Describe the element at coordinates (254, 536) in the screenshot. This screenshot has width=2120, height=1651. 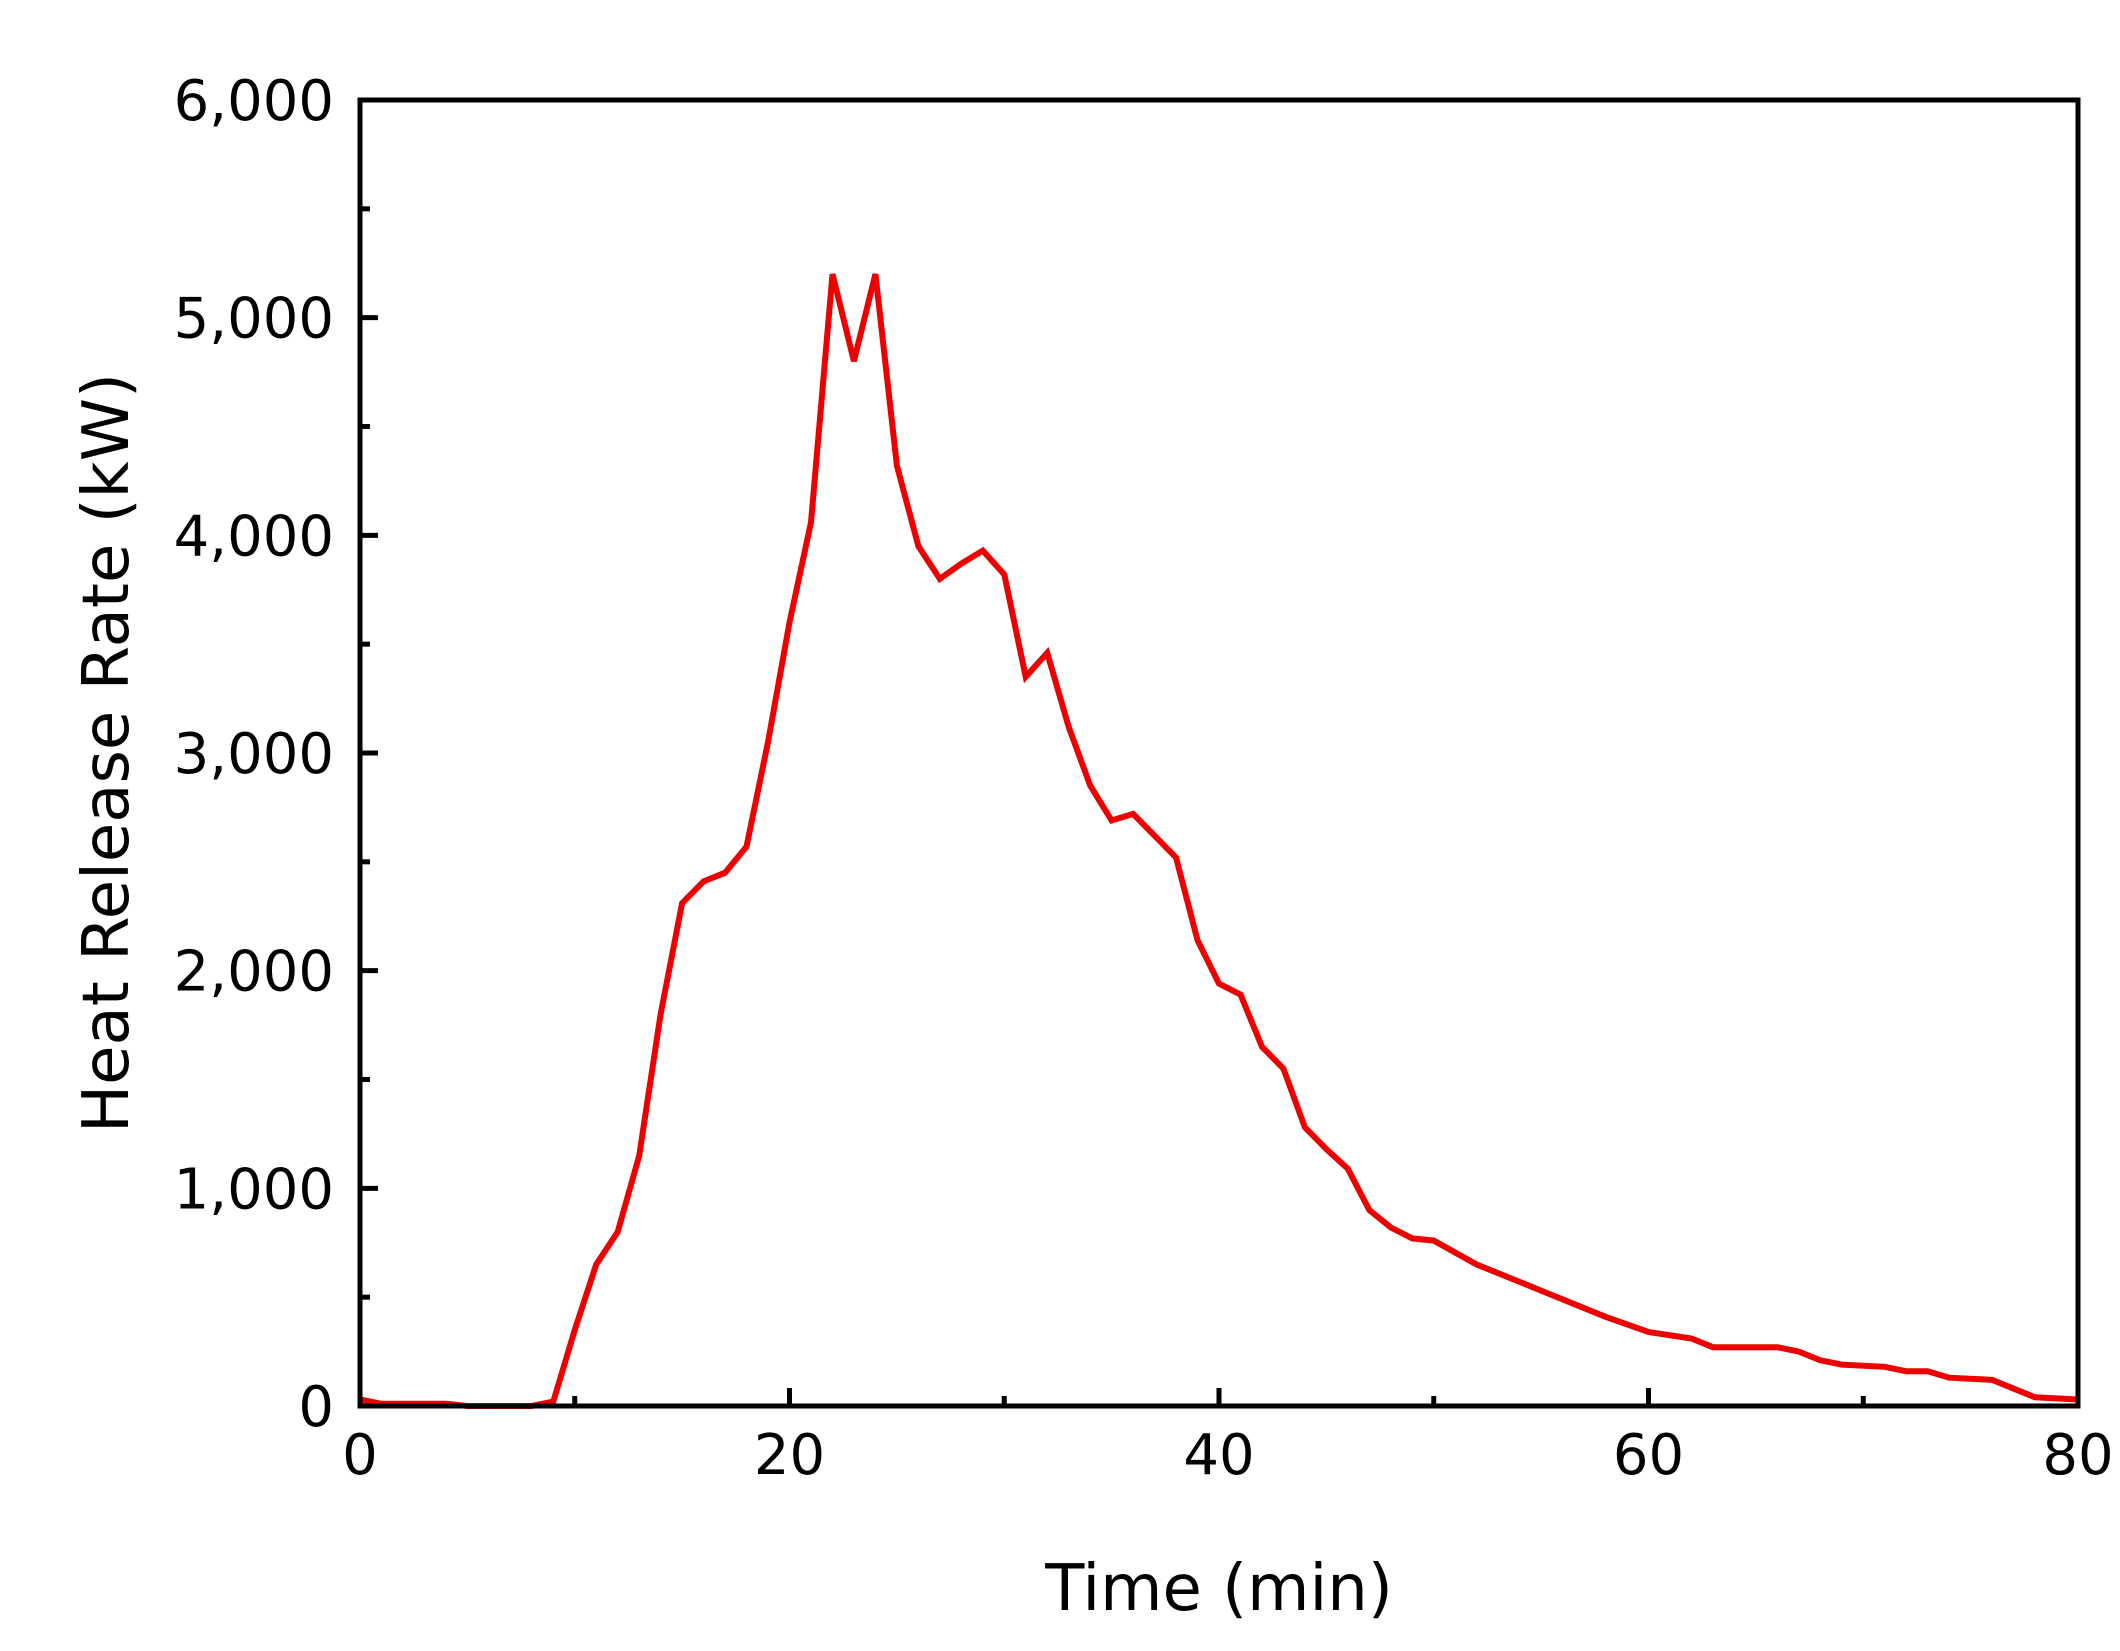
I see `y-tick-label: 4,000` at that location.